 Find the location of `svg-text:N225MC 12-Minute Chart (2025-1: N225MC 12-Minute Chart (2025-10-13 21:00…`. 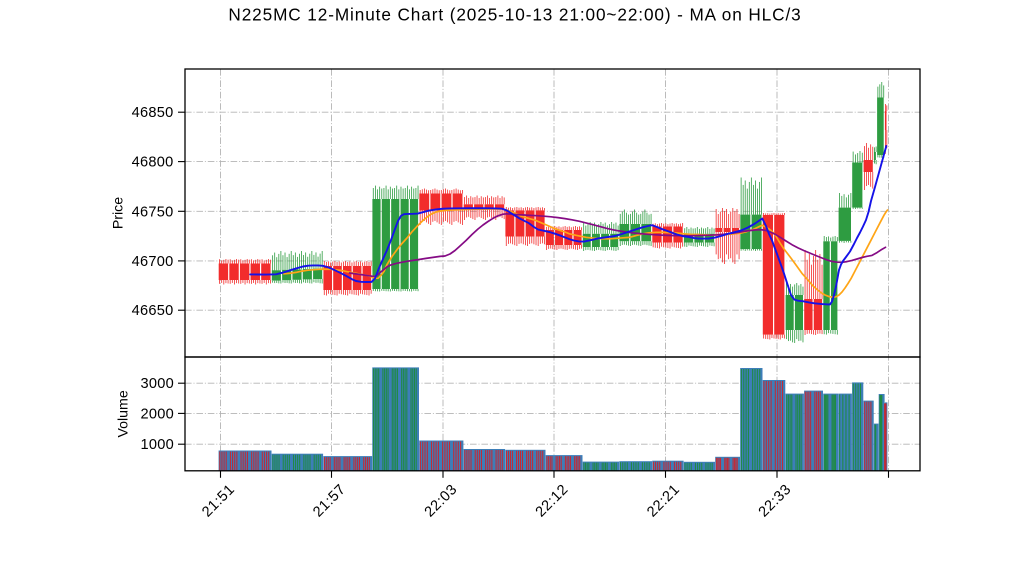

svg-text:N225MC 12-Minute Chart (2025-1: N225MC 12-Minute Chart (2025-10-13 21:00… is located at coordinates (514, 15).